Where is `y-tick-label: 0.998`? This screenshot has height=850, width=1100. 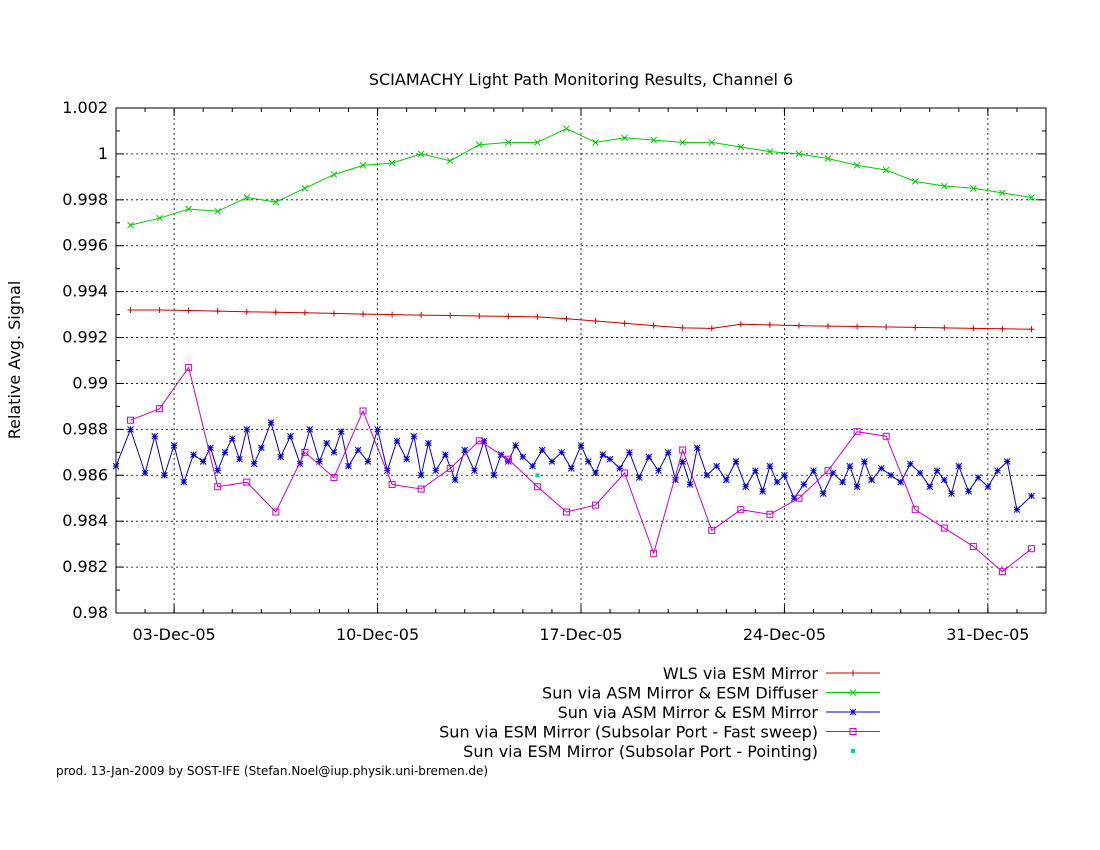 y-tick-label: 0.998 is located at coordinates (85, 199).